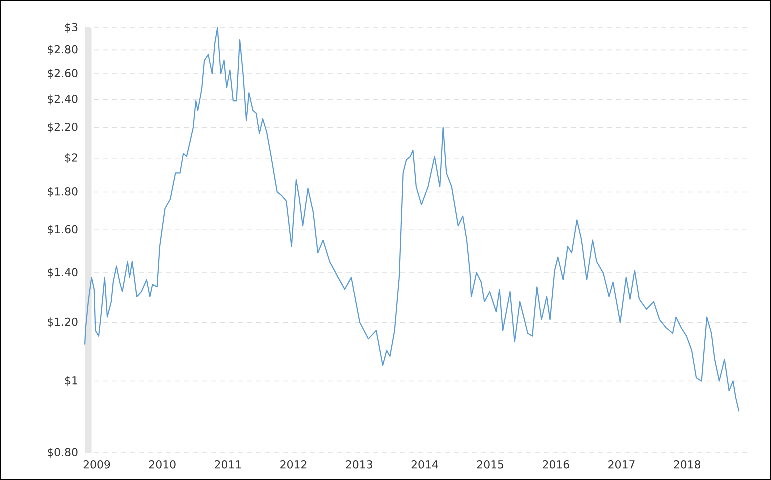  Describe the element at coordinates (71, 28) in the screenshot. I see `y-tick-label: $3` at that location.